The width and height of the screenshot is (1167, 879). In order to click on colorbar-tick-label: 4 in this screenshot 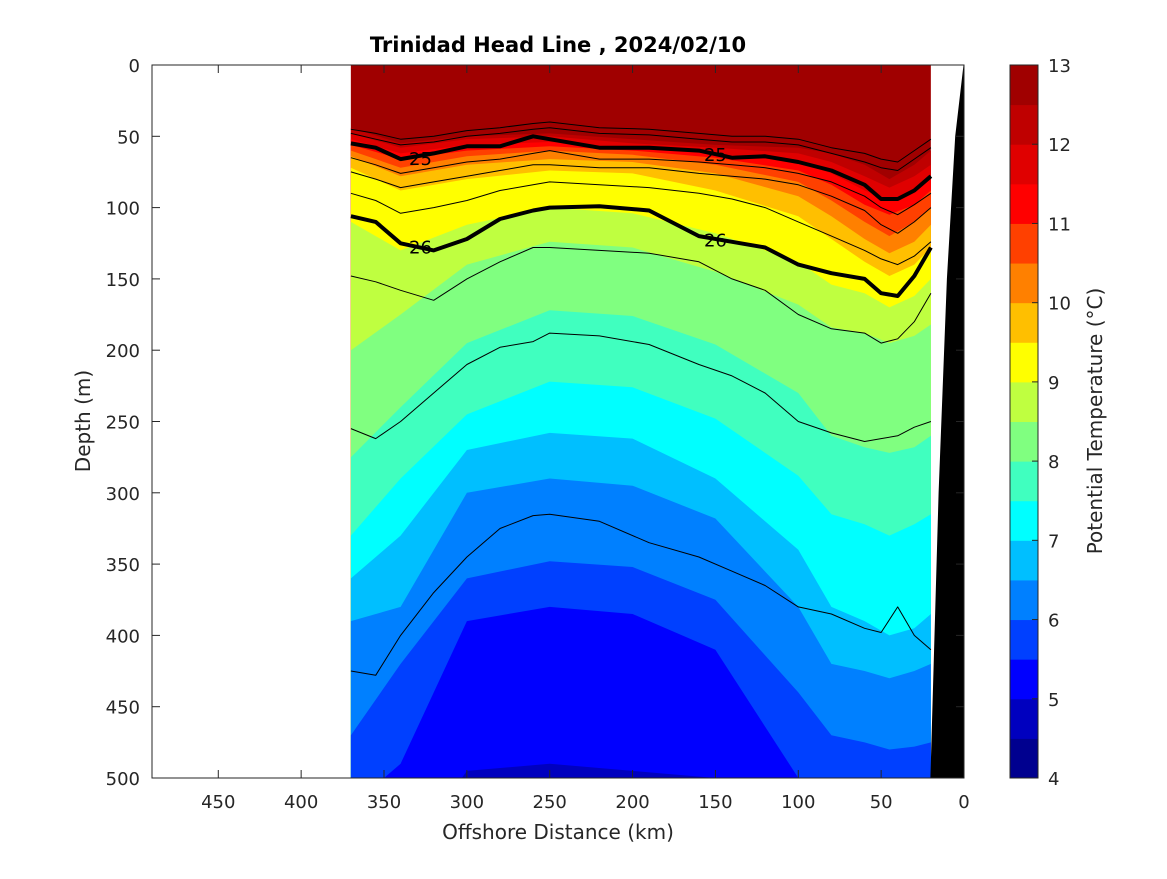, I will do `click(1053, 779)`.